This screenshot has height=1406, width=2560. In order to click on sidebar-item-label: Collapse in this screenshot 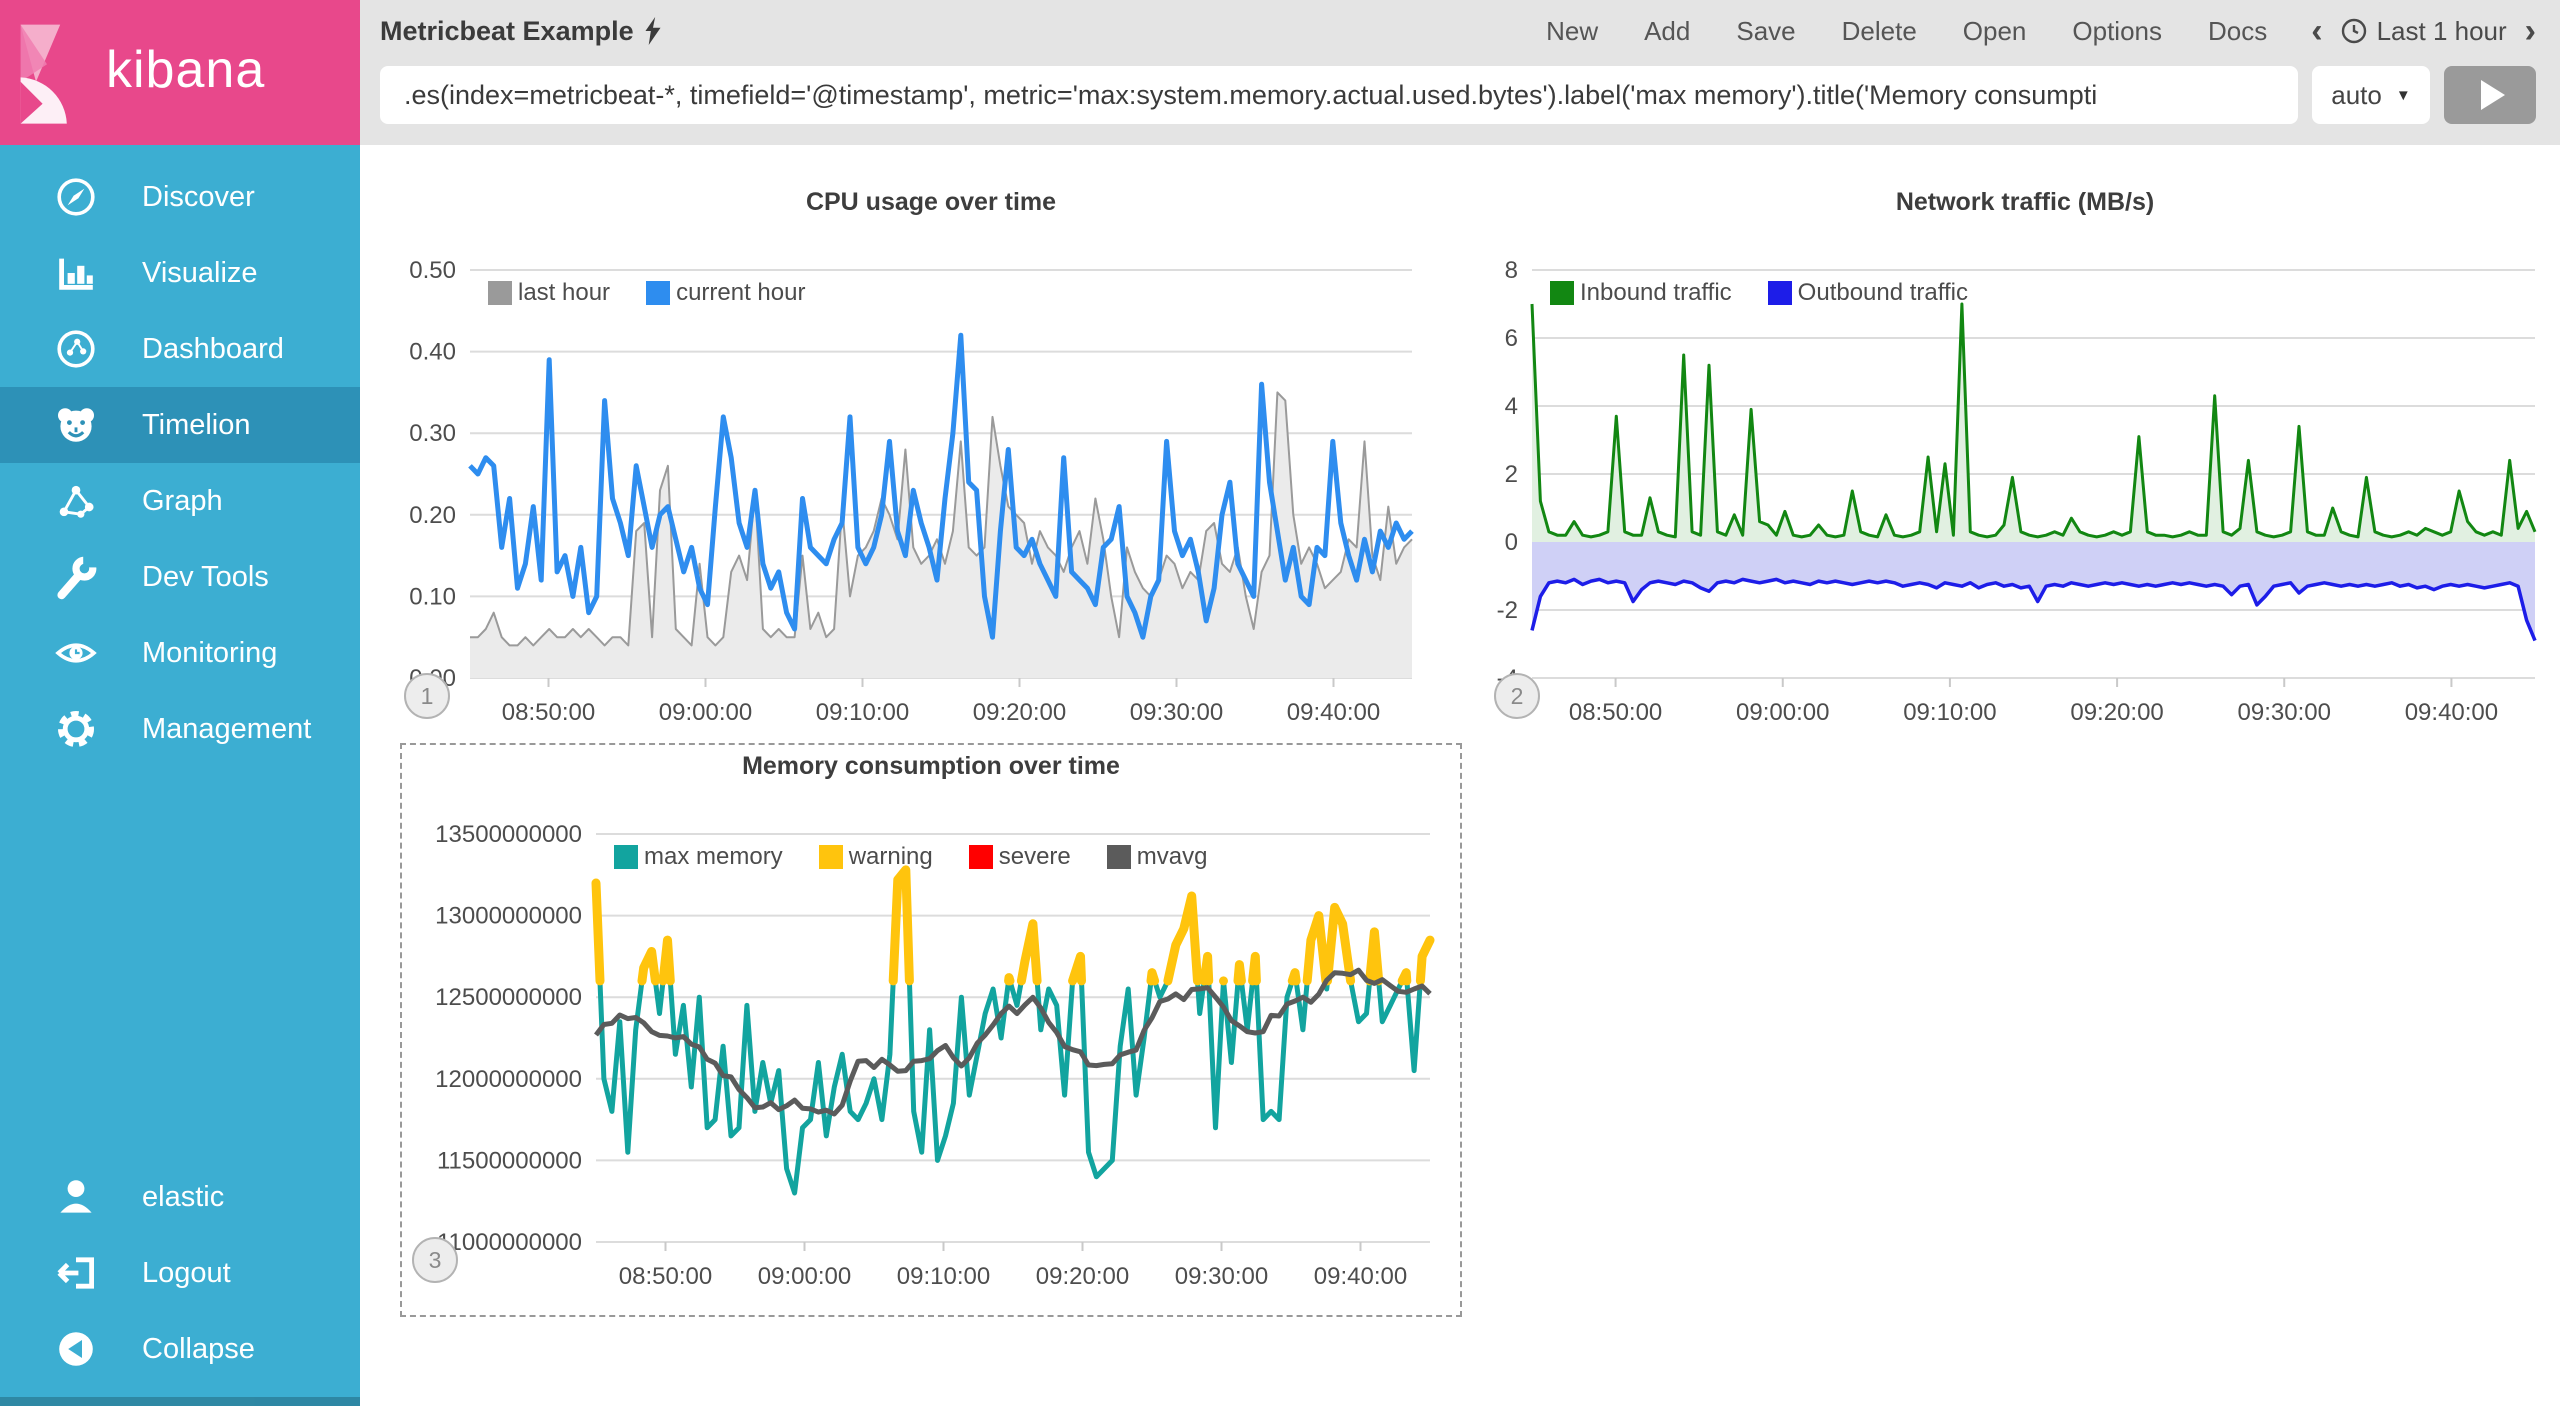, I will do `click(198, 1348)`.